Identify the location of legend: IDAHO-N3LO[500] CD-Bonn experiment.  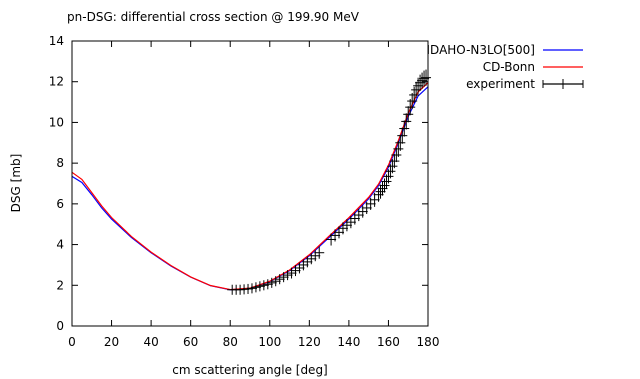
(505, 67).